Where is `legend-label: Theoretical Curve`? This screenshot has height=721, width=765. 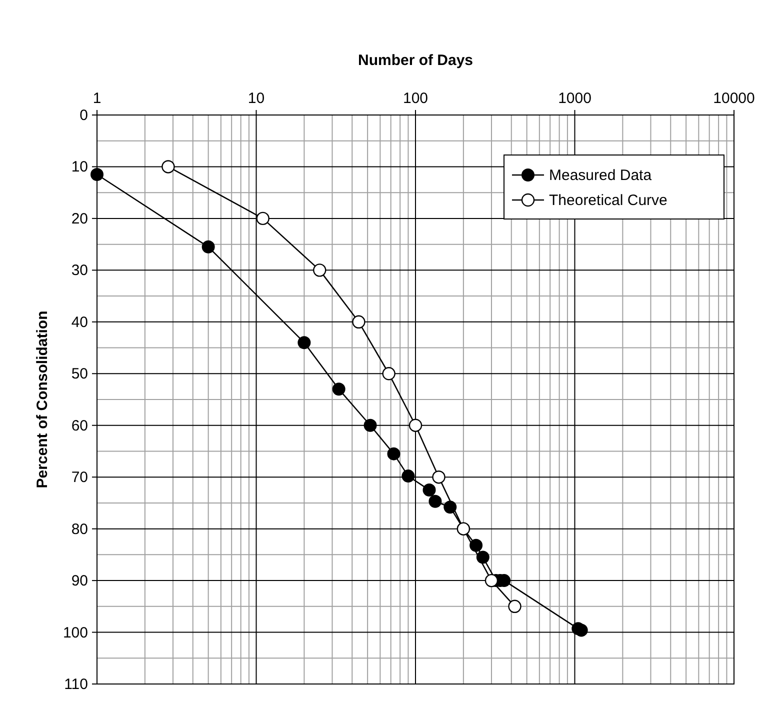
legend-label: Theoretical Curve is located at coordinates (608, 200).